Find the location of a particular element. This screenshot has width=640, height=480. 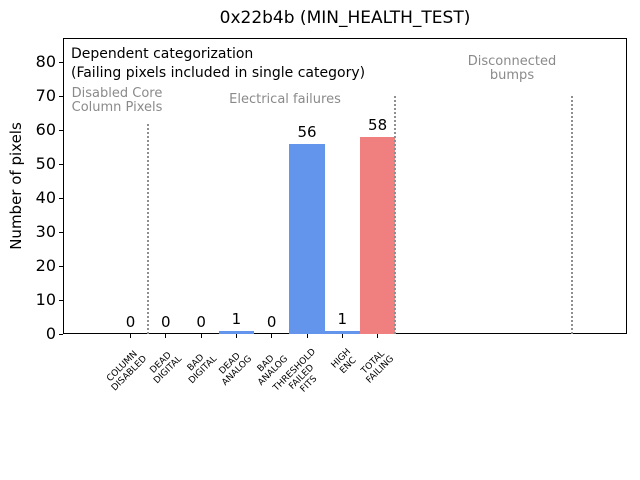

bar-value-label: 58 is located at coordinates (378, 125).